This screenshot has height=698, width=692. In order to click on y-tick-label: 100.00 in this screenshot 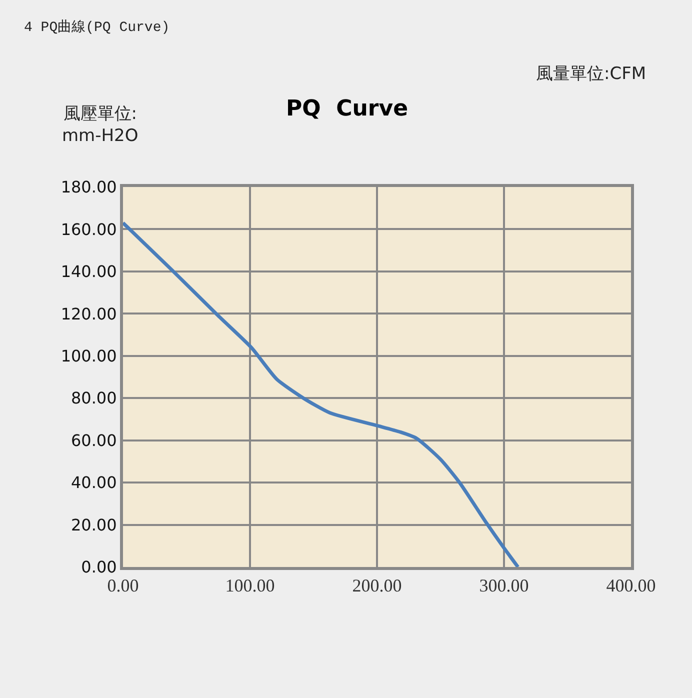, I will do `click(88, 356)`.